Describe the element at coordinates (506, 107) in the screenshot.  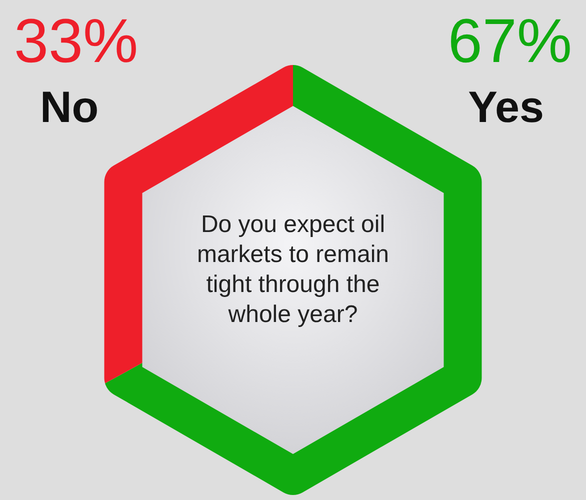
I see `slice-label: Yes` at that location.